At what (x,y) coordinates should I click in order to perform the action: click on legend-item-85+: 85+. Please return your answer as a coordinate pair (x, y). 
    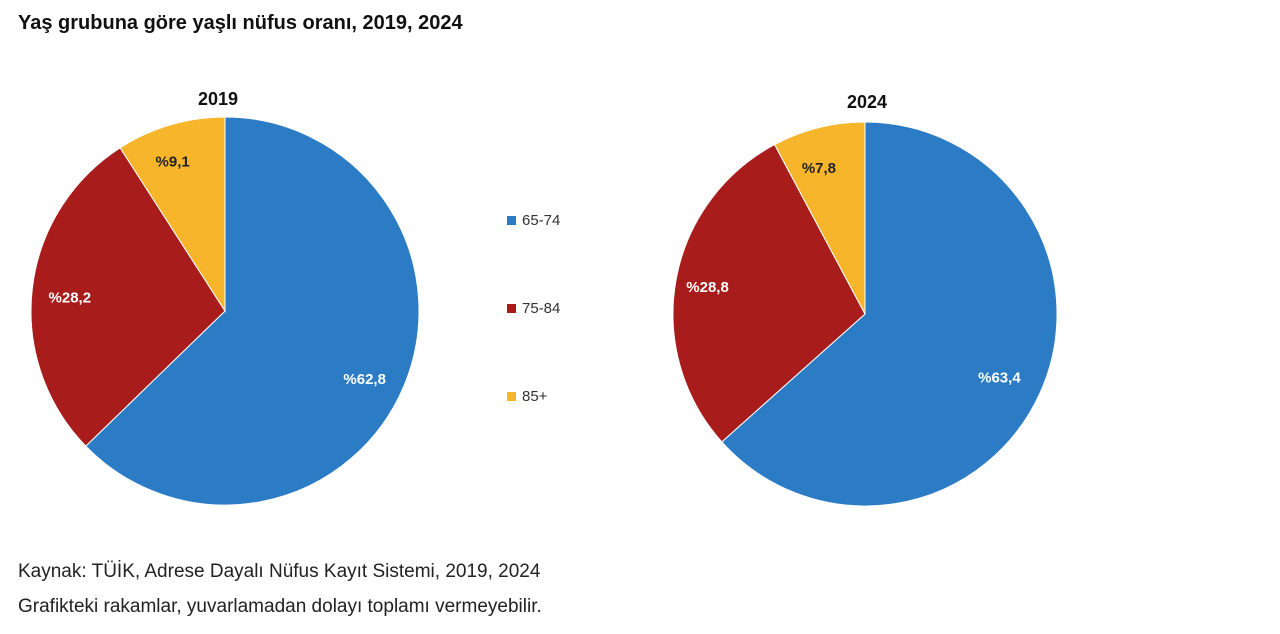
    Looking at the image, I should click on (527, 396).